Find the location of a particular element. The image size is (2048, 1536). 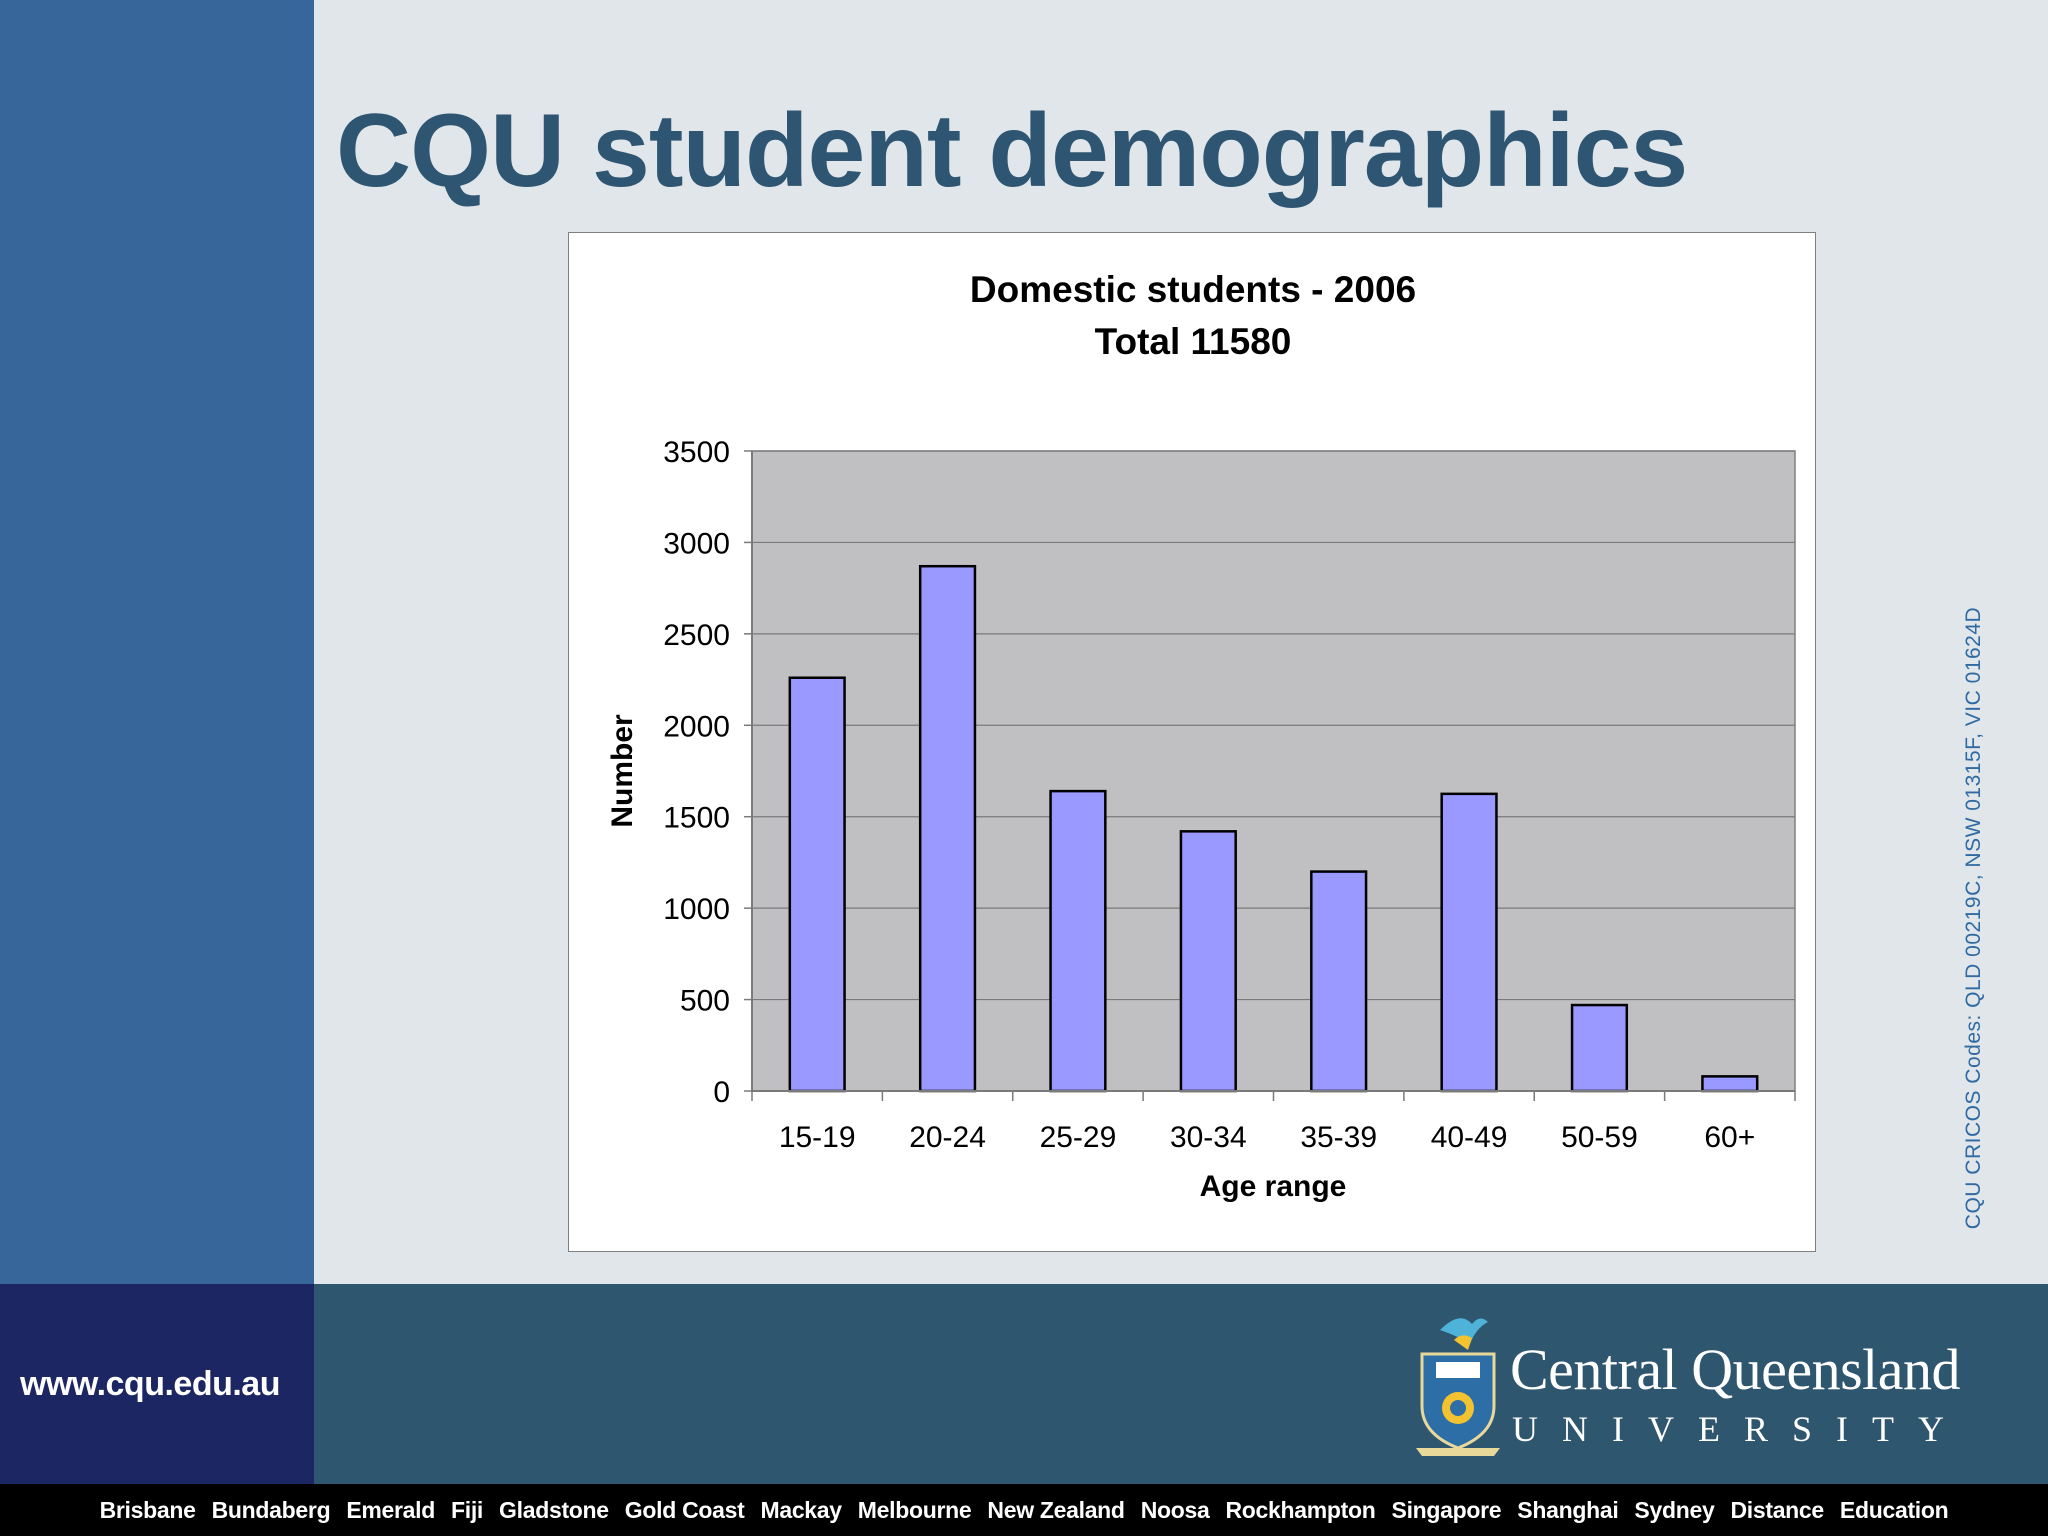

campus-name: Brisbane is located at coordinates (147, 1509).